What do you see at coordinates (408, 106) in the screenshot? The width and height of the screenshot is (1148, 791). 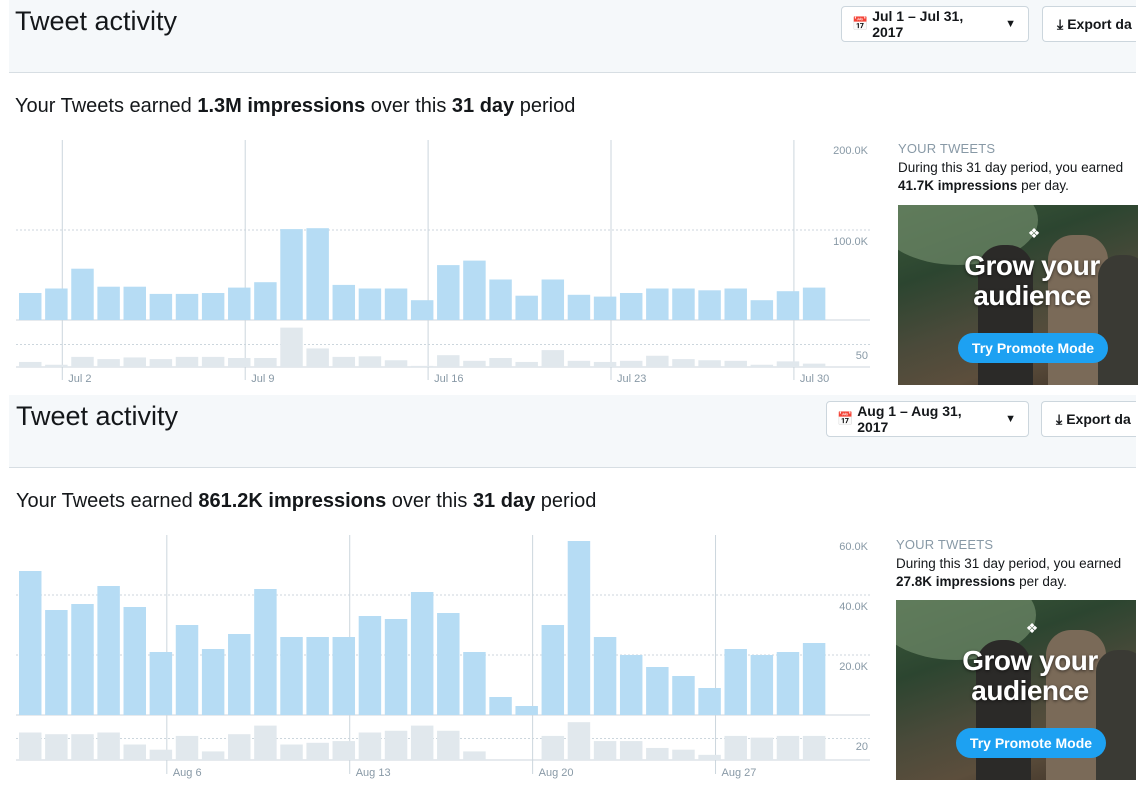 I see `summary-middle: over this` at bounding box center [408, 106].